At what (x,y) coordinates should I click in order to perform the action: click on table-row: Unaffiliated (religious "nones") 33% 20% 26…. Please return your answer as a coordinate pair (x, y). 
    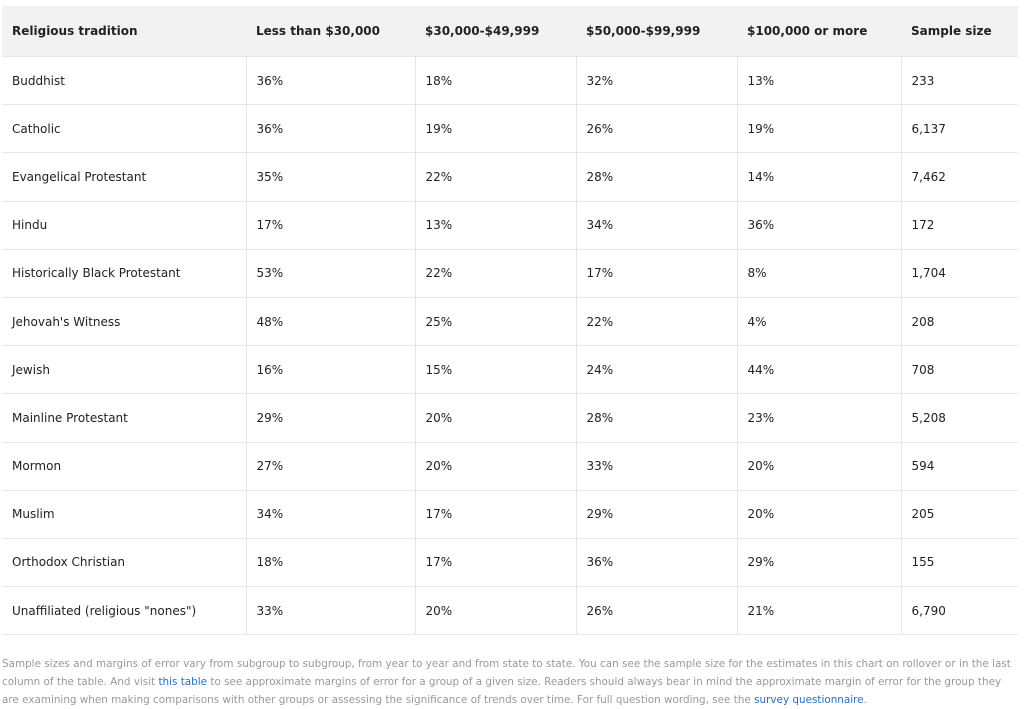
    Looking at the image, I should click on (510, 611).